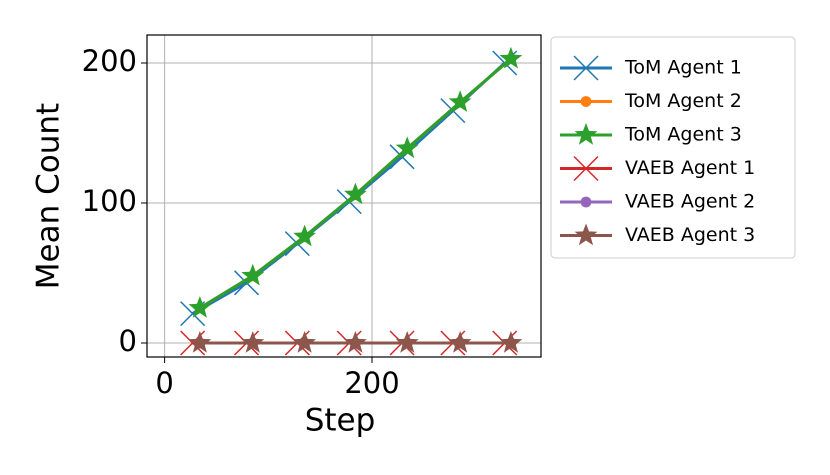  What do you see at coordinates (690, 235) in the screenshot?
I see `legend-label: VAEB Agent 3` at bounding box center [690, 235].